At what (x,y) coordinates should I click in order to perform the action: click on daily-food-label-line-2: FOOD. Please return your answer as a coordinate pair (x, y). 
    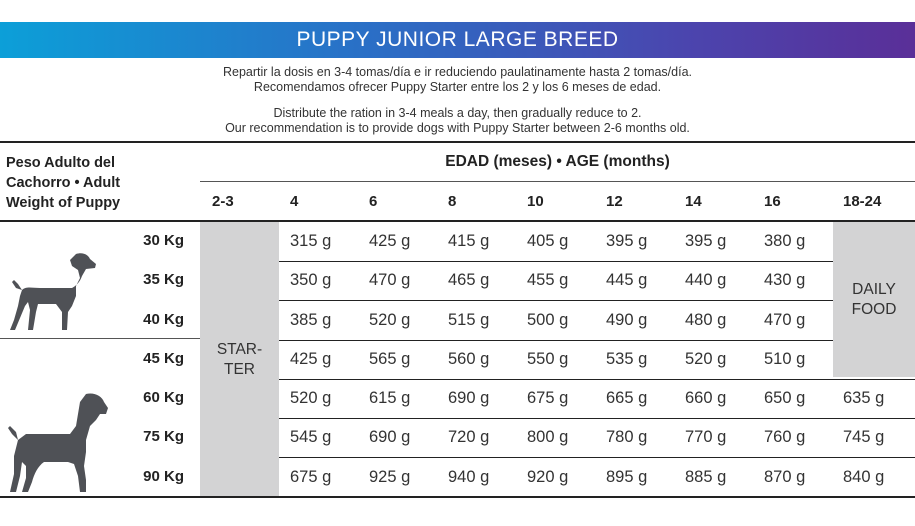
    Looking at the image, I should click on (874, 309).